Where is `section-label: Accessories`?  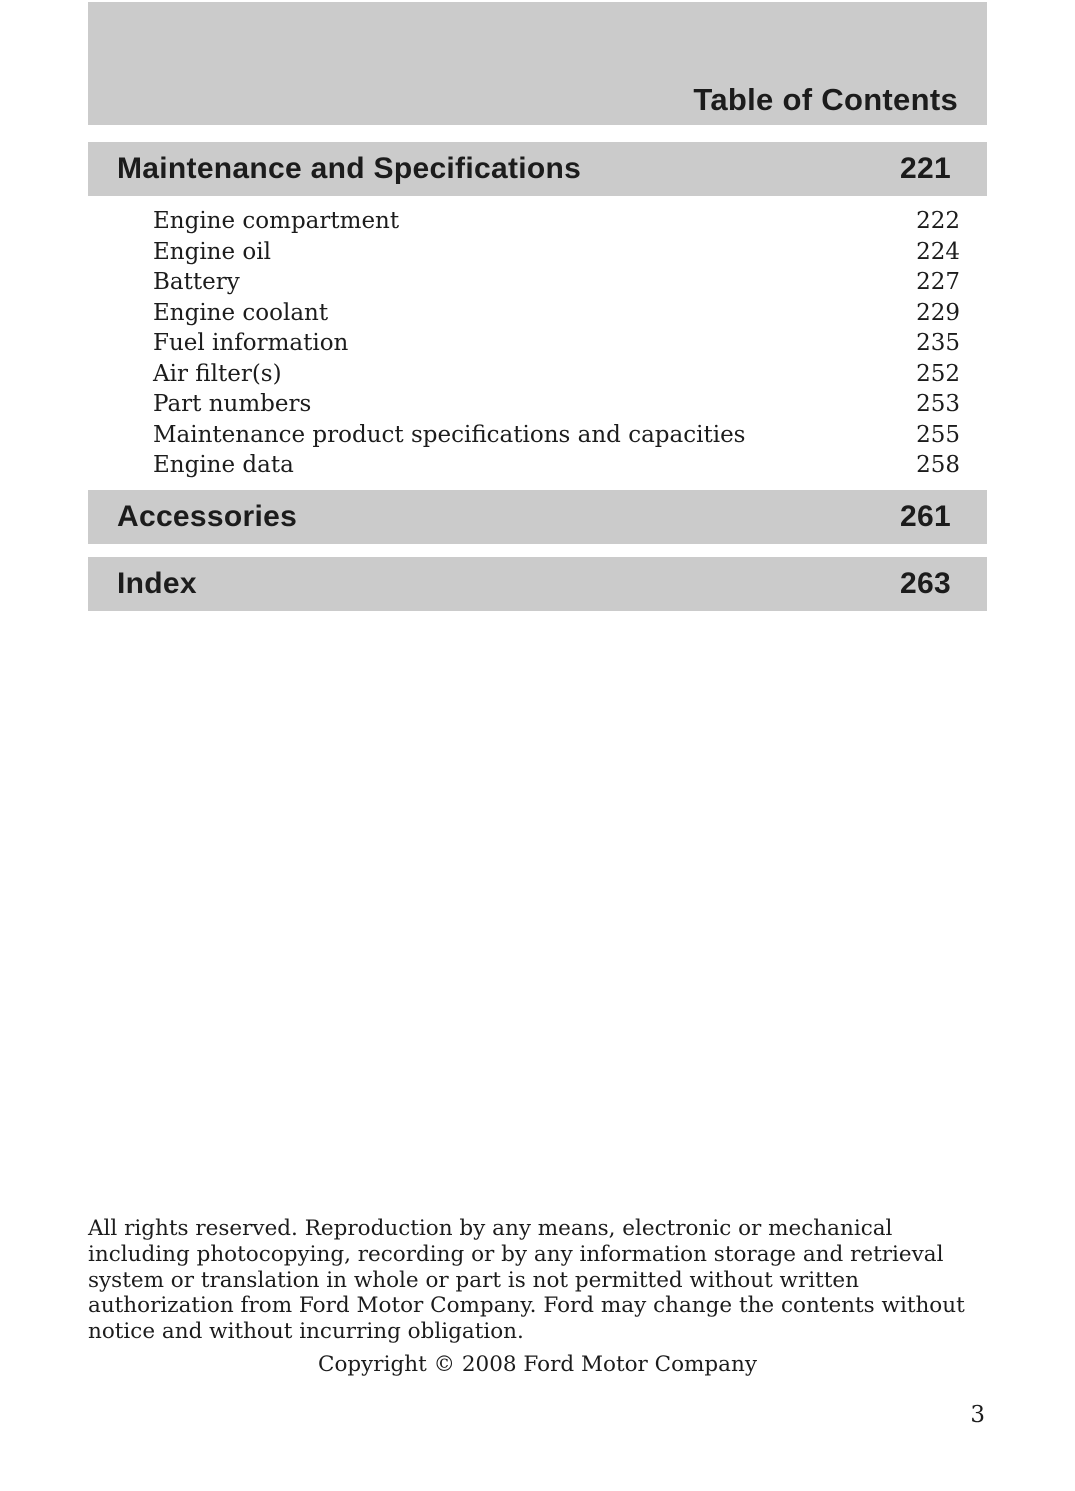 section-label: Accessories is located at coordinates (207, 516).